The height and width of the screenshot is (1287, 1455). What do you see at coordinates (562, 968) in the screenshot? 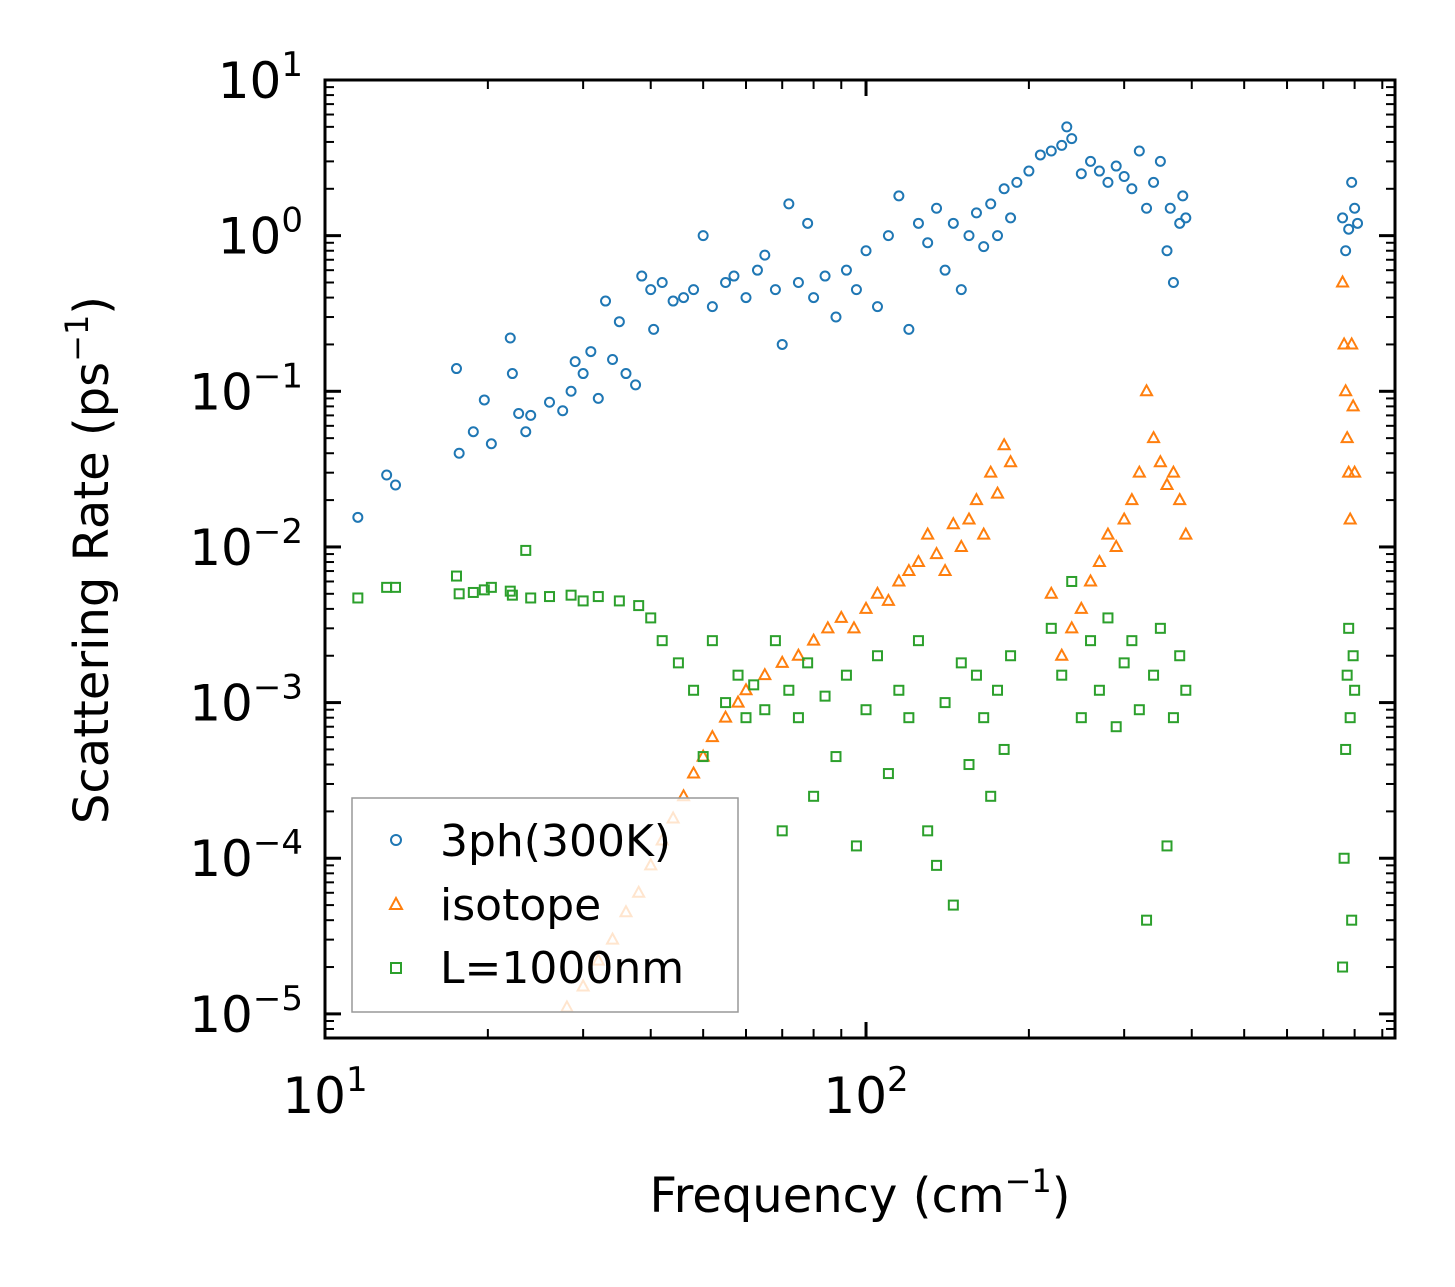
I see `legend-label-boundary: L=1000nm` at bounding box center [562, 968].